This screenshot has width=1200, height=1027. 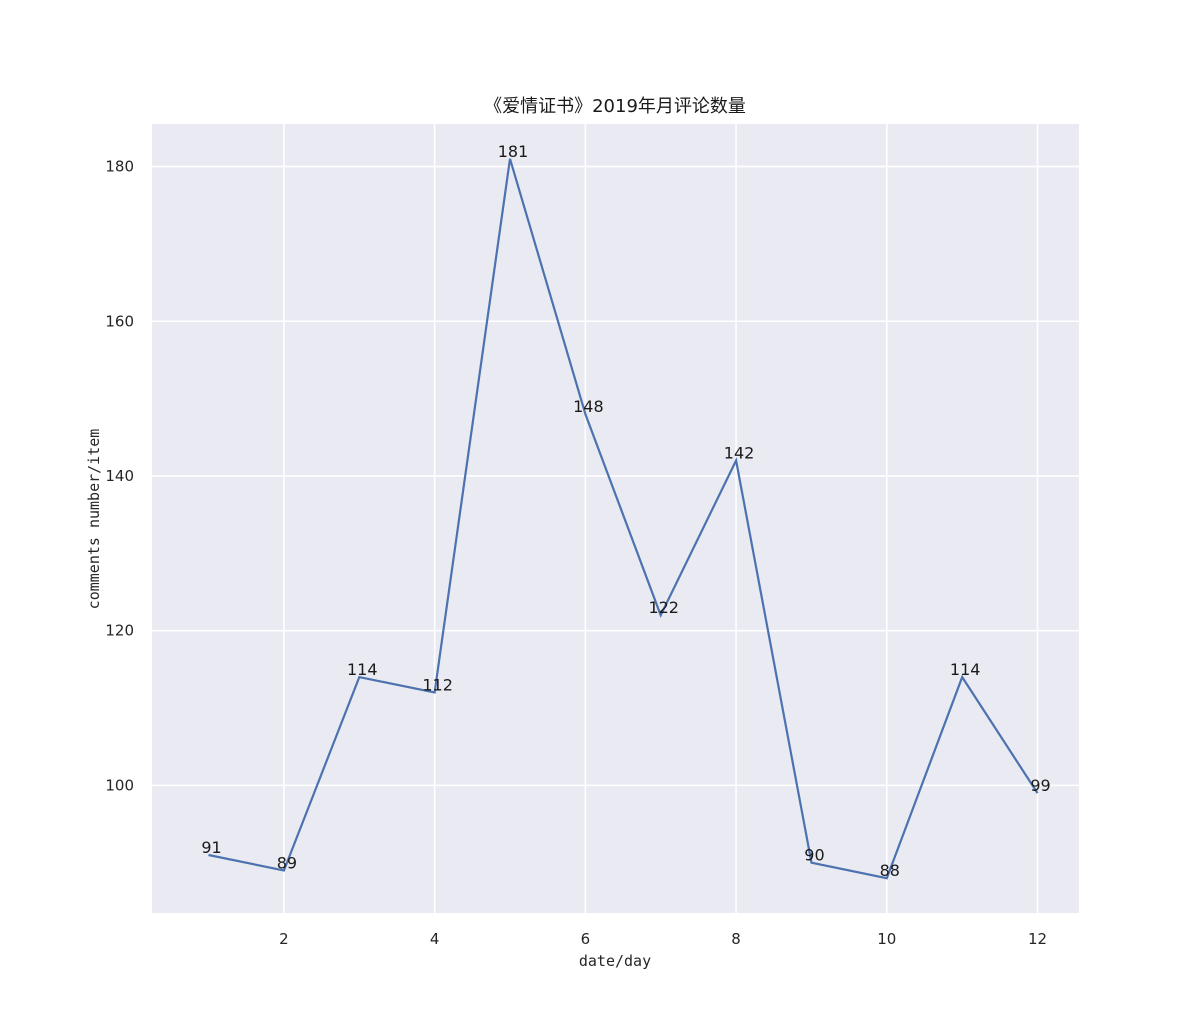 I want to click on data-label: 88, so click(x=890, y=870).